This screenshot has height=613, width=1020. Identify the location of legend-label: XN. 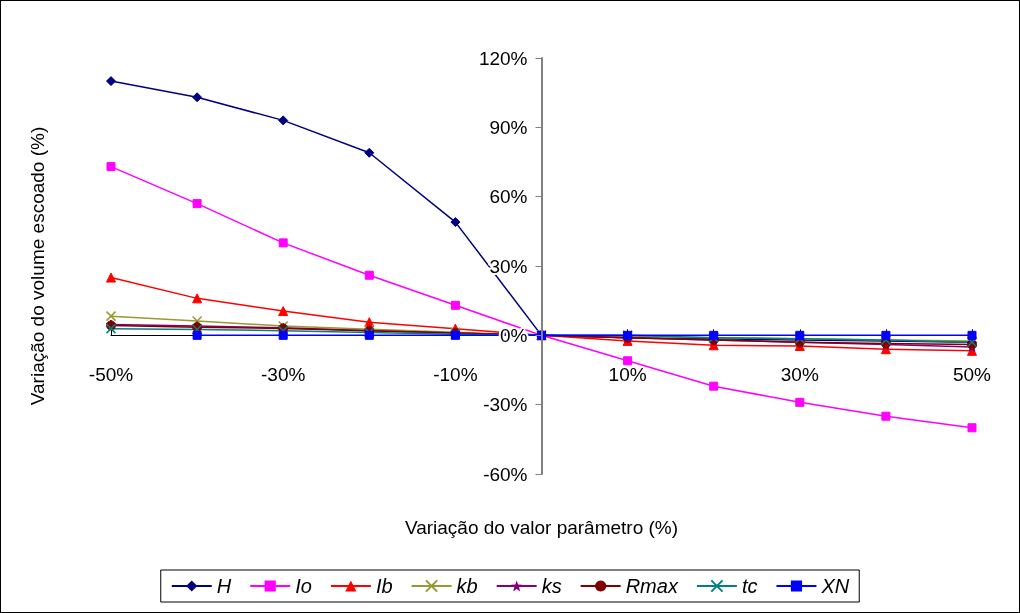
(835, 586).